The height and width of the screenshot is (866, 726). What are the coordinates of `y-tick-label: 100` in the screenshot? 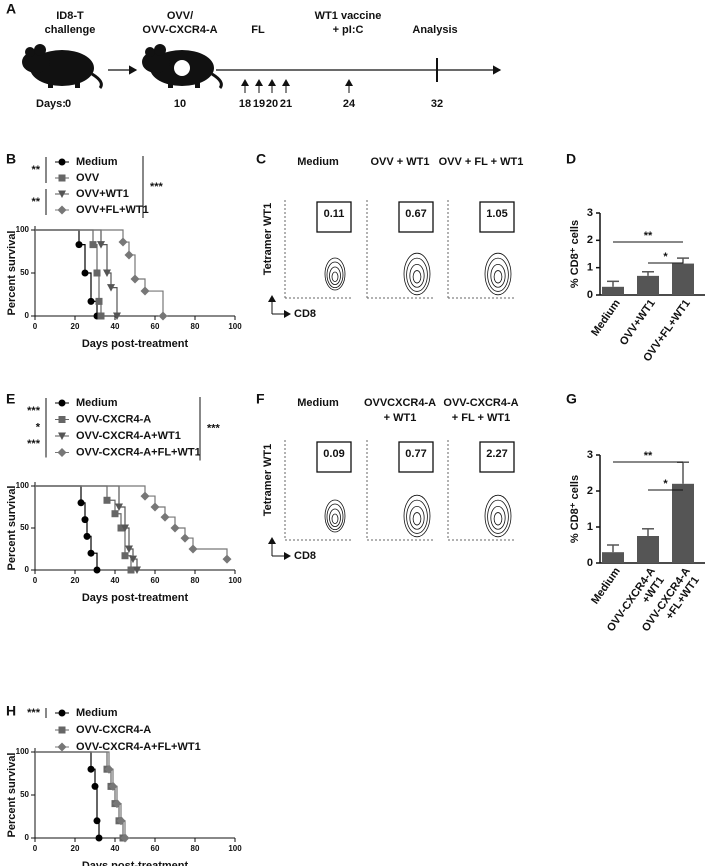 It's located at (23, 485).